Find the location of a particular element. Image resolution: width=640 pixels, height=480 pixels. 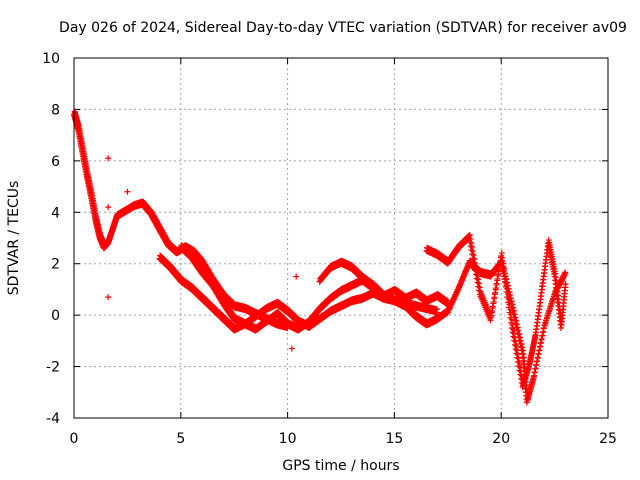

y-tick-label: -2 is located at coordinates (53, 368).